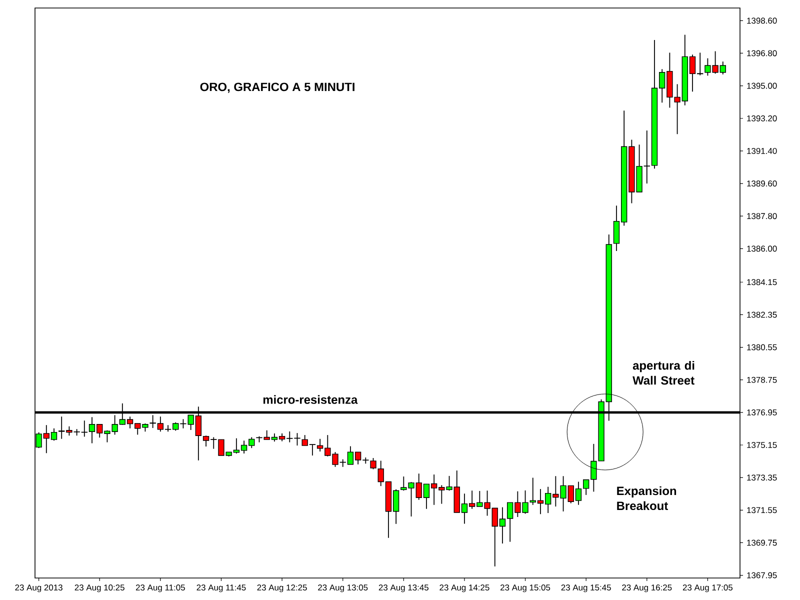 The width and height of the screenshot is (800, 600). What do you see at coordinates (38, 588) in the screenshot?
I see `x-tick-label: 23 Aug 2013` at bounding box center [38, 588].